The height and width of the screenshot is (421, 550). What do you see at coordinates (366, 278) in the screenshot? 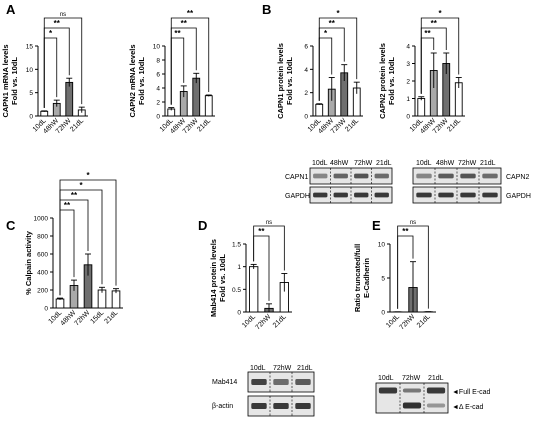
I see `y-axis-title-line: E-Cadherin` at bounding box center [366, 278].